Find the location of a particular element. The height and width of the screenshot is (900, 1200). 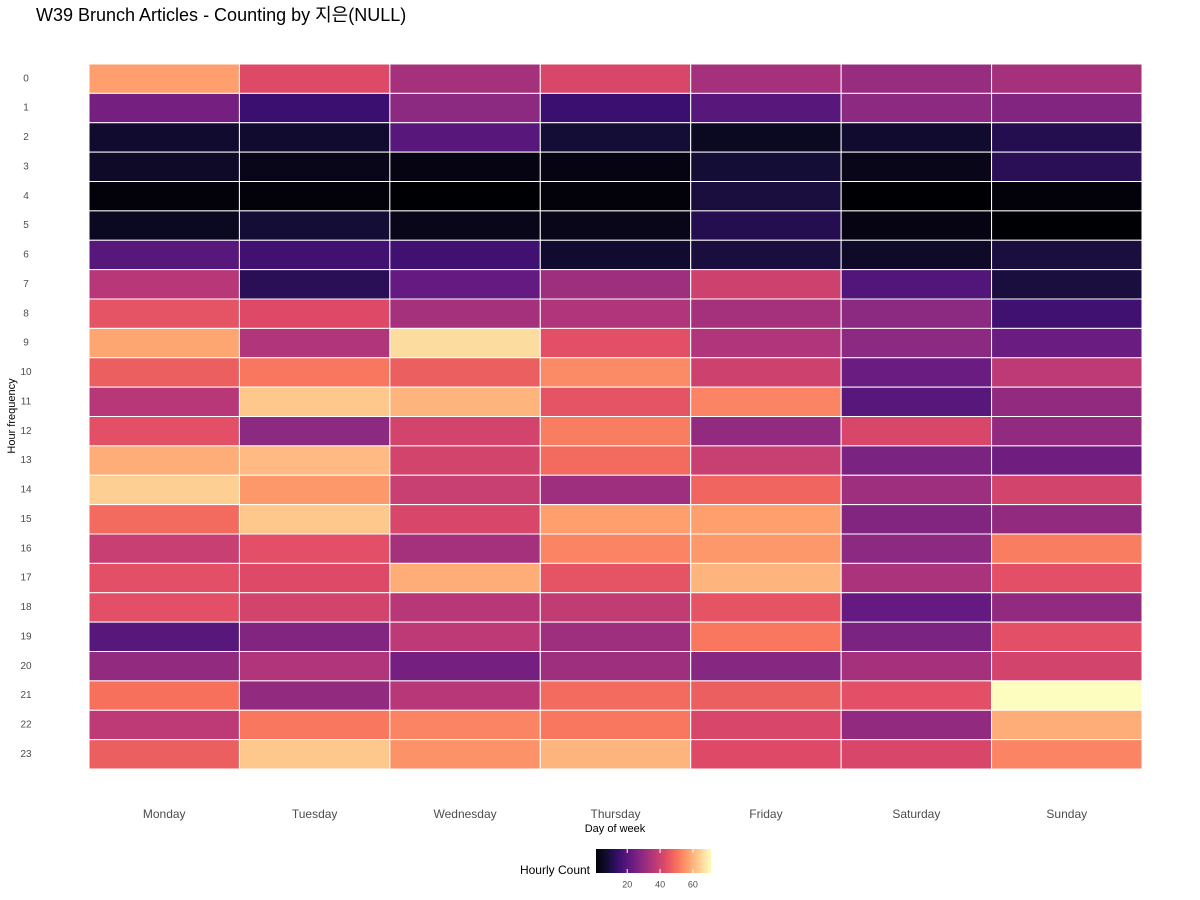

y-tick-label: 18 is located at coordinates (26, 607).